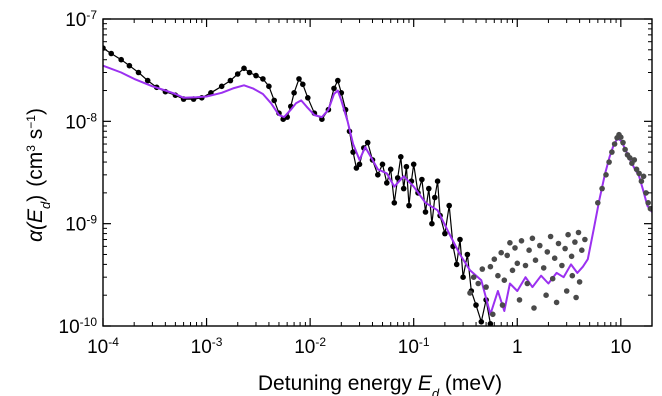 The height and width of the screenshot is (396, 662). What do you see at coordinates (103, 346) in the screenshot?
I see `x-tick-label: 10⁻⁴` at bounding box center [103, 346].